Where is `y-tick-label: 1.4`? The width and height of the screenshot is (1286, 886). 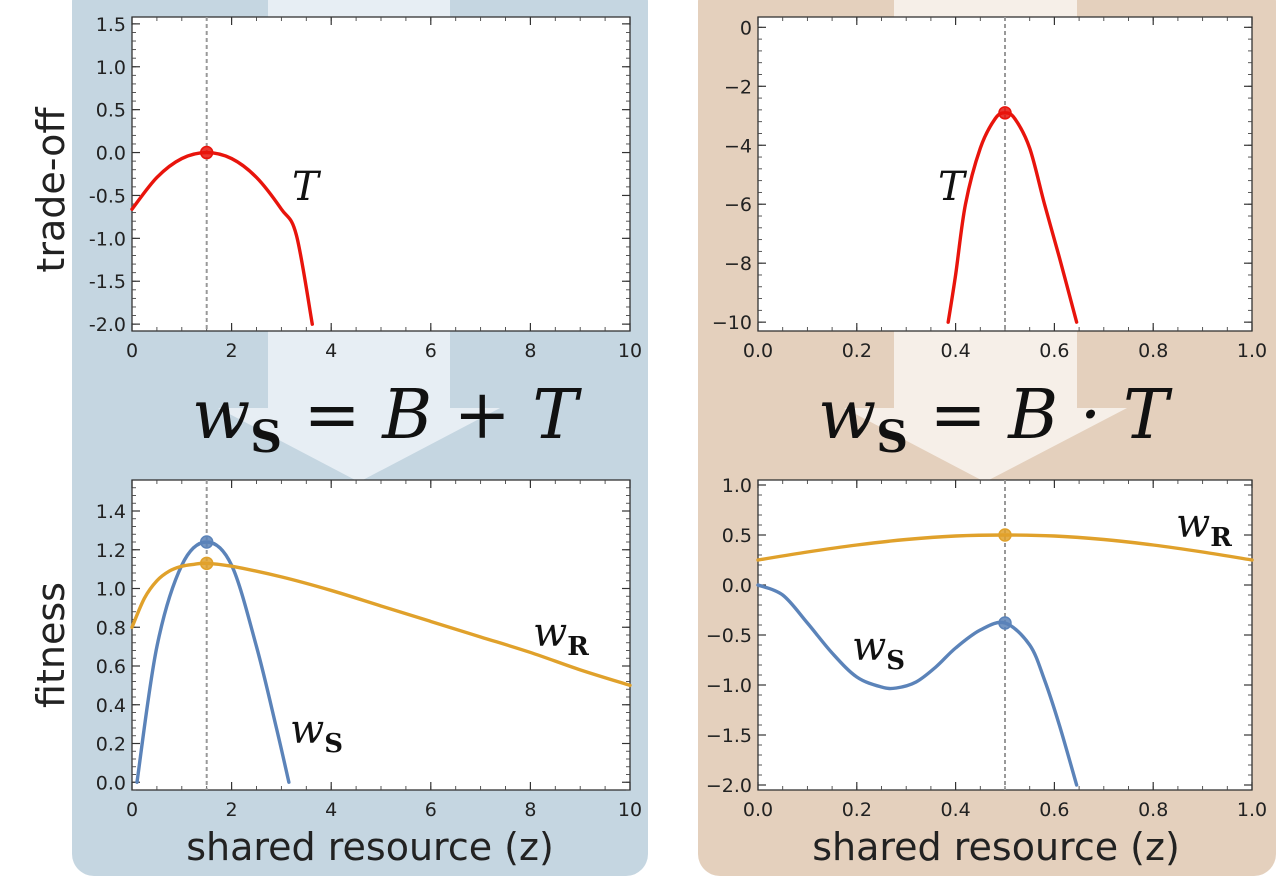 y-tick-label: 1.4 is located at coordinates (111, 512).